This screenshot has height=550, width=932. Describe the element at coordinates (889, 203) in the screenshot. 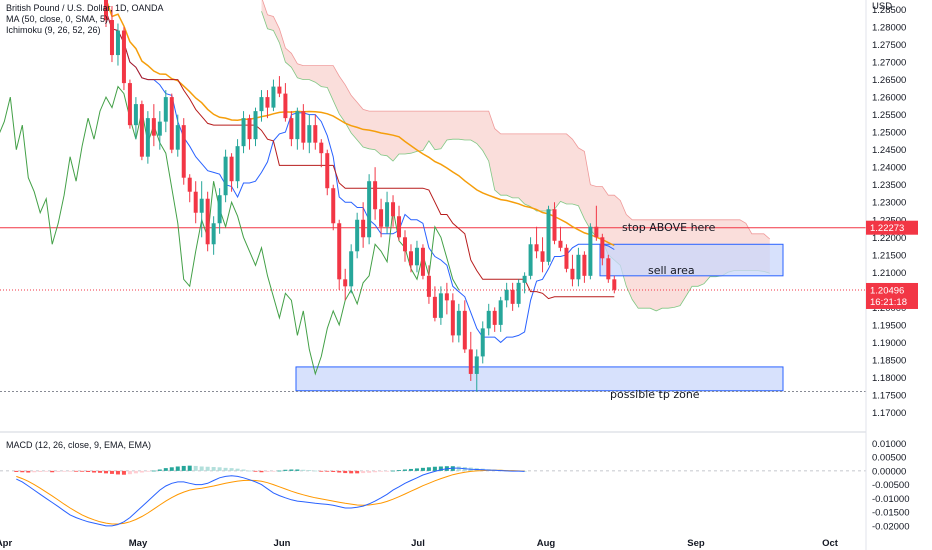

I see `price-tick-label: 1.23000` at that location.